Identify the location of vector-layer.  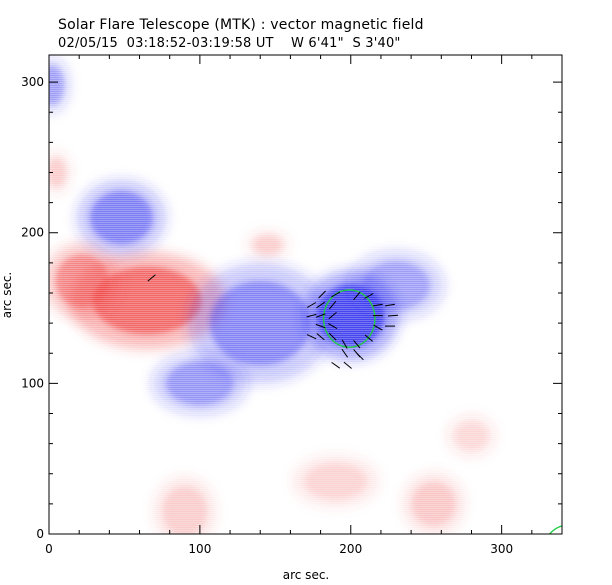
(273, 321).